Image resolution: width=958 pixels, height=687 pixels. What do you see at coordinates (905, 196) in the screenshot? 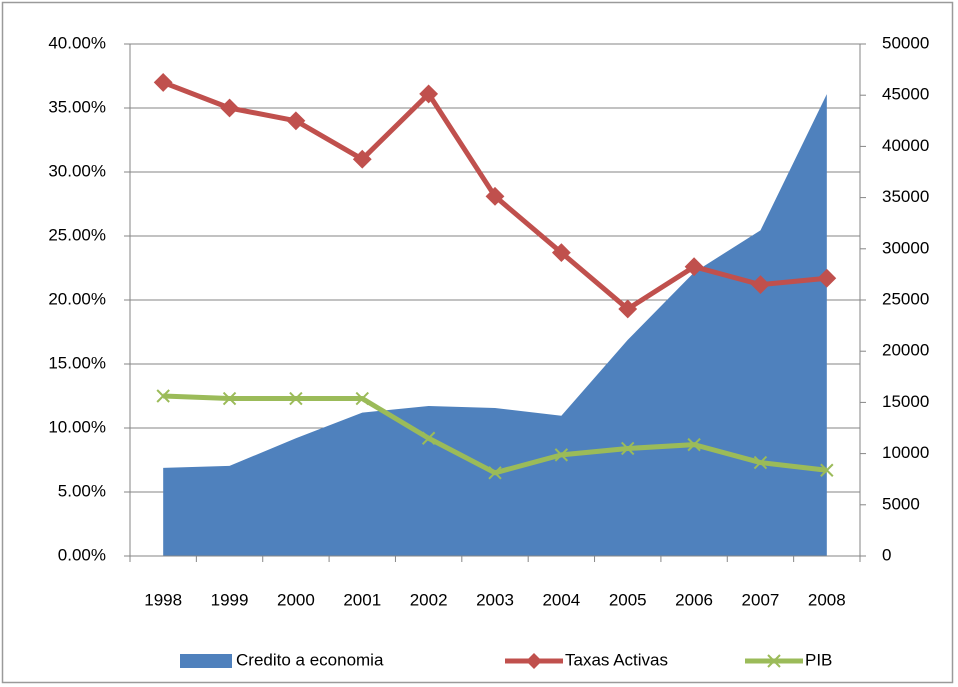
I see `y2-tick-label: 35000` at bounding box center [905, 196].